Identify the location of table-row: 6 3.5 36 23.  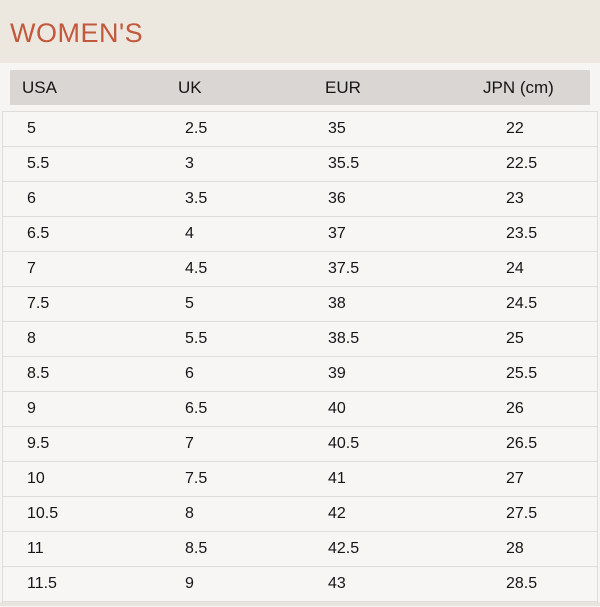
(300, 199).